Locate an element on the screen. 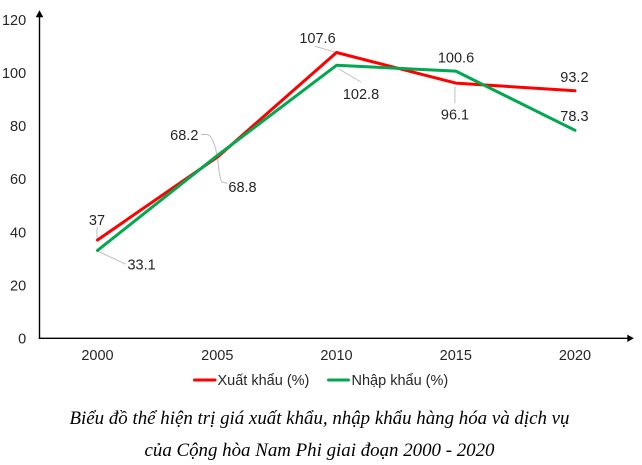 This screenshot has height=465, width=642. svg-text: 37 is located at coordinates (97, 221).